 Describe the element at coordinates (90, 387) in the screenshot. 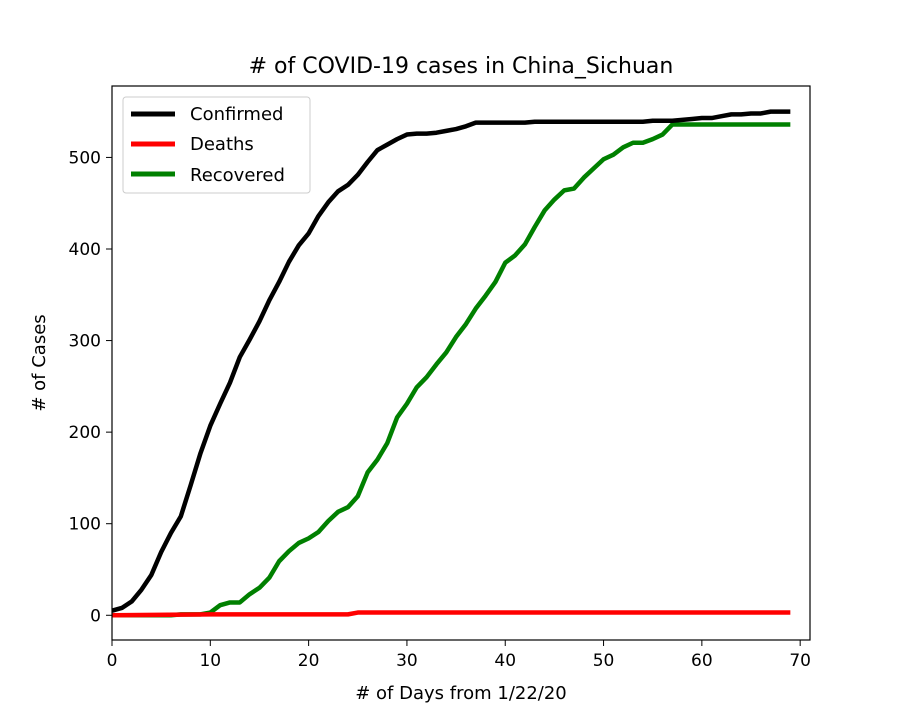

I see `y-axis: 0 100 200 300 400 500` at that location.